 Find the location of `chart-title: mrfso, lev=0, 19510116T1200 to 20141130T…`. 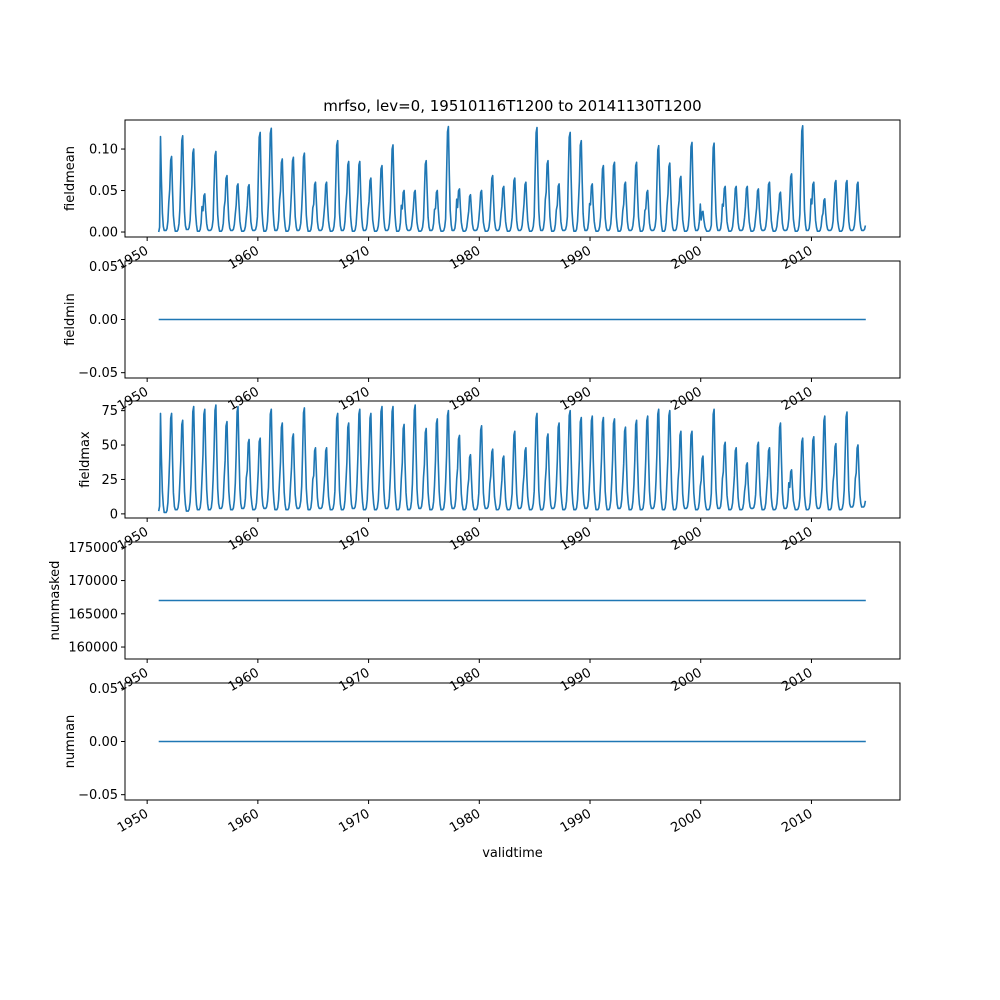

chart-title: mrfso, lev=0, 19510116T1200 to 20141130T… is located at coordinates (512, 106).